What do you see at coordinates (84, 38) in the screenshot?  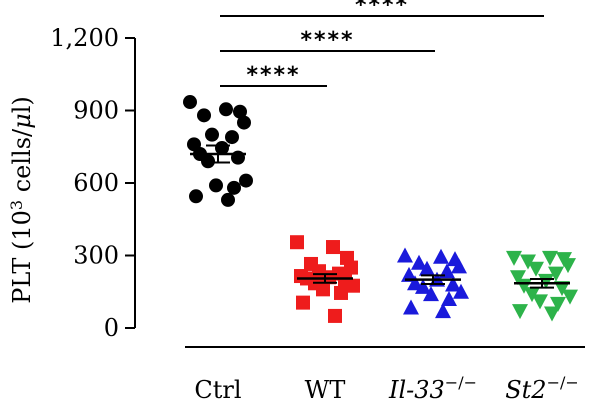 I see `y-tick-label: 1,200` at bounding box center [84, 38].